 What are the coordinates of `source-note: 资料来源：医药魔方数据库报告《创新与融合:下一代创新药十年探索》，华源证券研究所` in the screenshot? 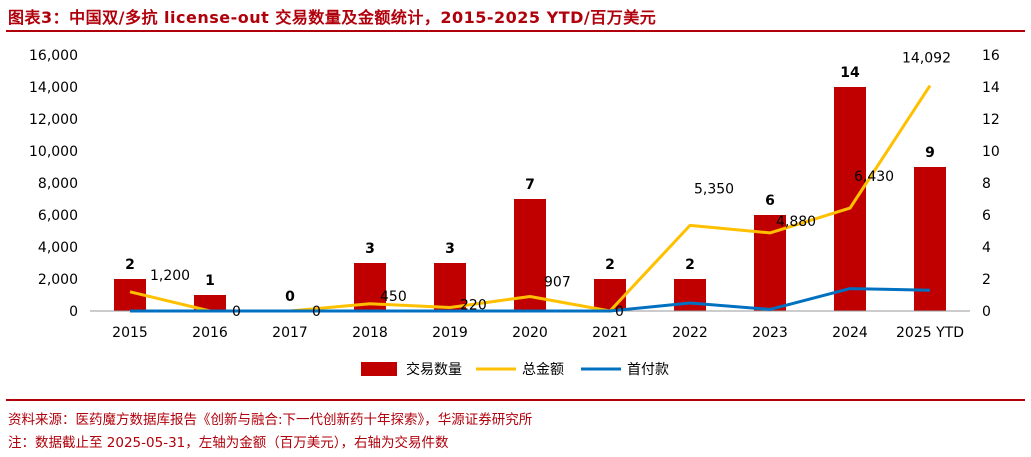 It's located at (270, 420).